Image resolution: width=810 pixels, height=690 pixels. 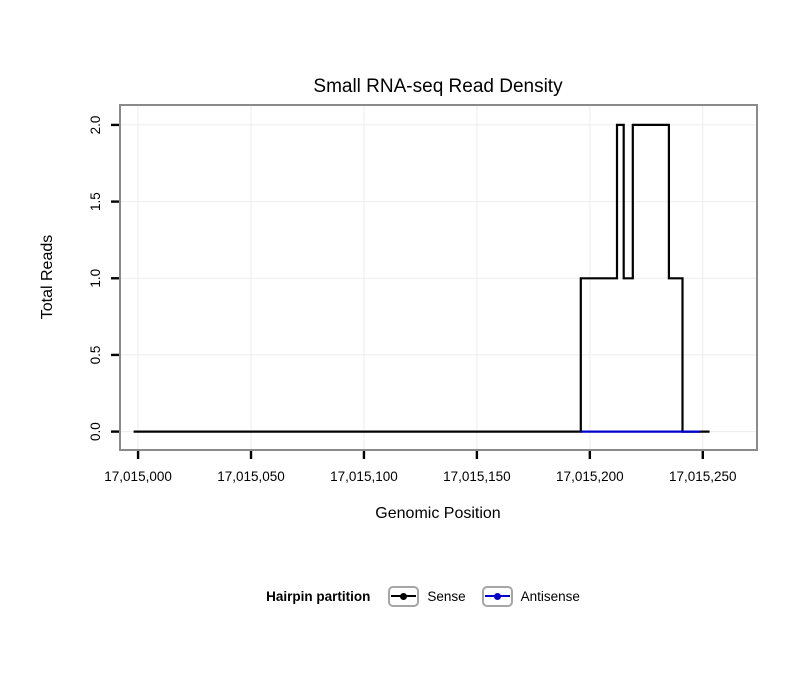 What do you see at coordinates (251, 476) in the screenshot?
I see `x-tick-label: 17,015,050` at bounding box center [251, 476].